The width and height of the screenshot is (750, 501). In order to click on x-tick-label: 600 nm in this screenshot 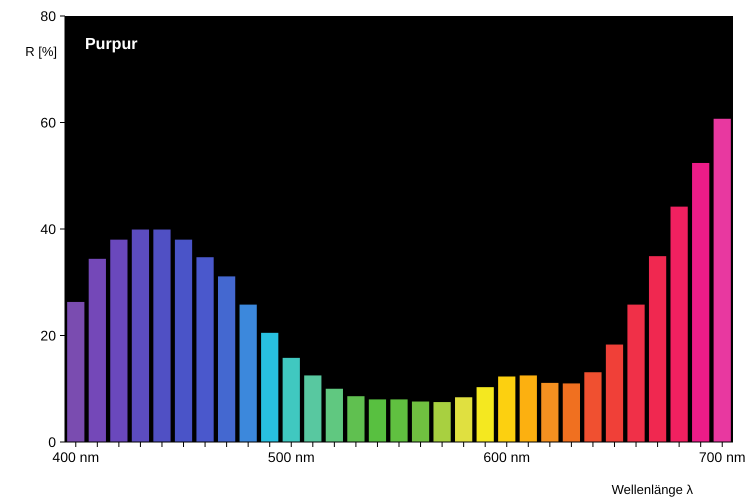, I will do `click(506, 457)`.